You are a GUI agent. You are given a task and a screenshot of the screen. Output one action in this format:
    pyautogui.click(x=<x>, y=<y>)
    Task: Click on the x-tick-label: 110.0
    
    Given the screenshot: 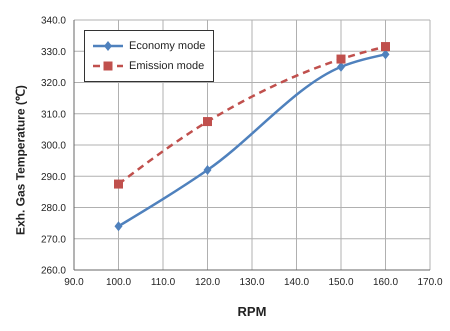 What is the action you would take?
    pyautogui.click(x=163, y=282)
    